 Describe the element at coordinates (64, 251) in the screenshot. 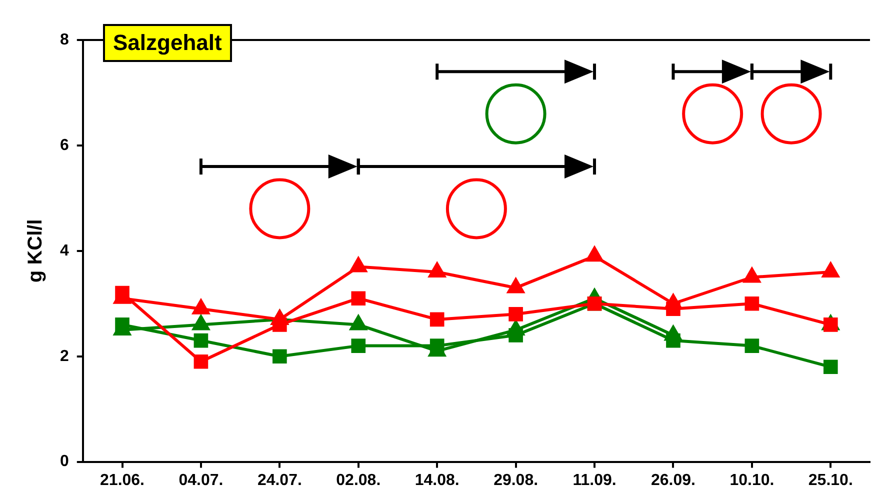

I see `y-tick-label: 4` at that location.